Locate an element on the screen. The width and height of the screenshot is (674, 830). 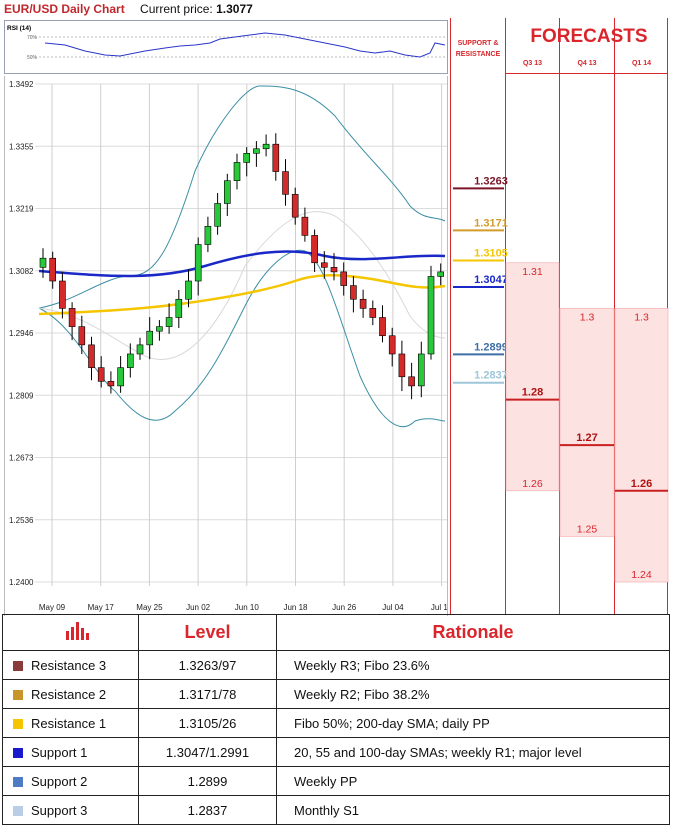
level-value: 1.3105/26 is located at coordinates (207, 723).